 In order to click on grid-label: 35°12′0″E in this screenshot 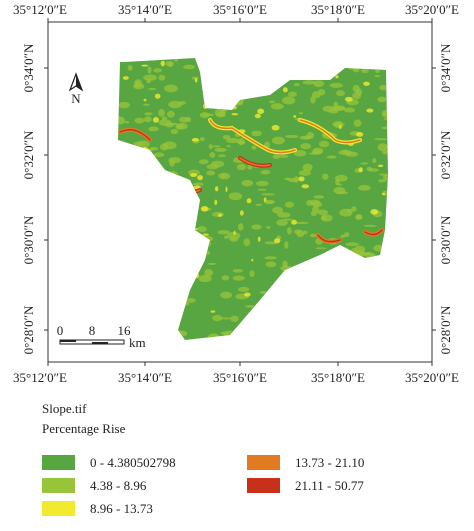, I will do `click(40, 9)`.